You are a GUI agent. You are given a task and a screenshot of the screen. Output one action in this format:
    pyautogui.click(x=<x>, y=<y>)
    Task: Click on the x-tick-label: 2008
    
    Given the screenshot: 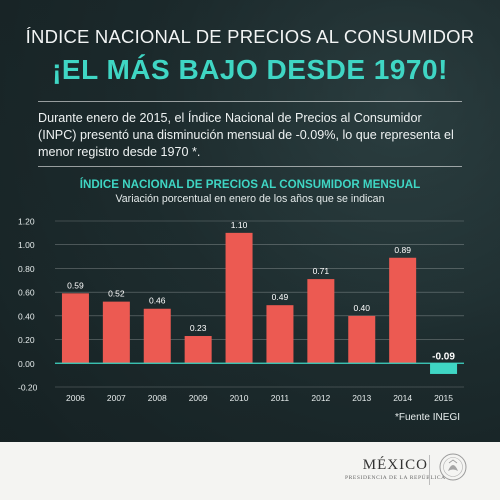 What is the action you would take?
    pyautogui.click(x=157, y=398)
    